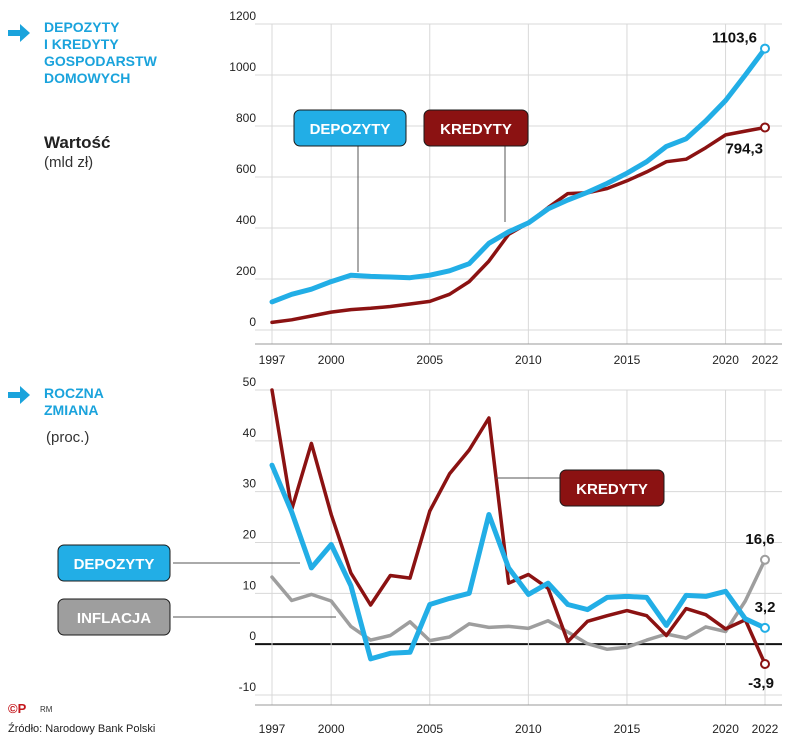 The image size is (788, 745). I want to click on end-value-label: 1103,6, so click(734, 38).